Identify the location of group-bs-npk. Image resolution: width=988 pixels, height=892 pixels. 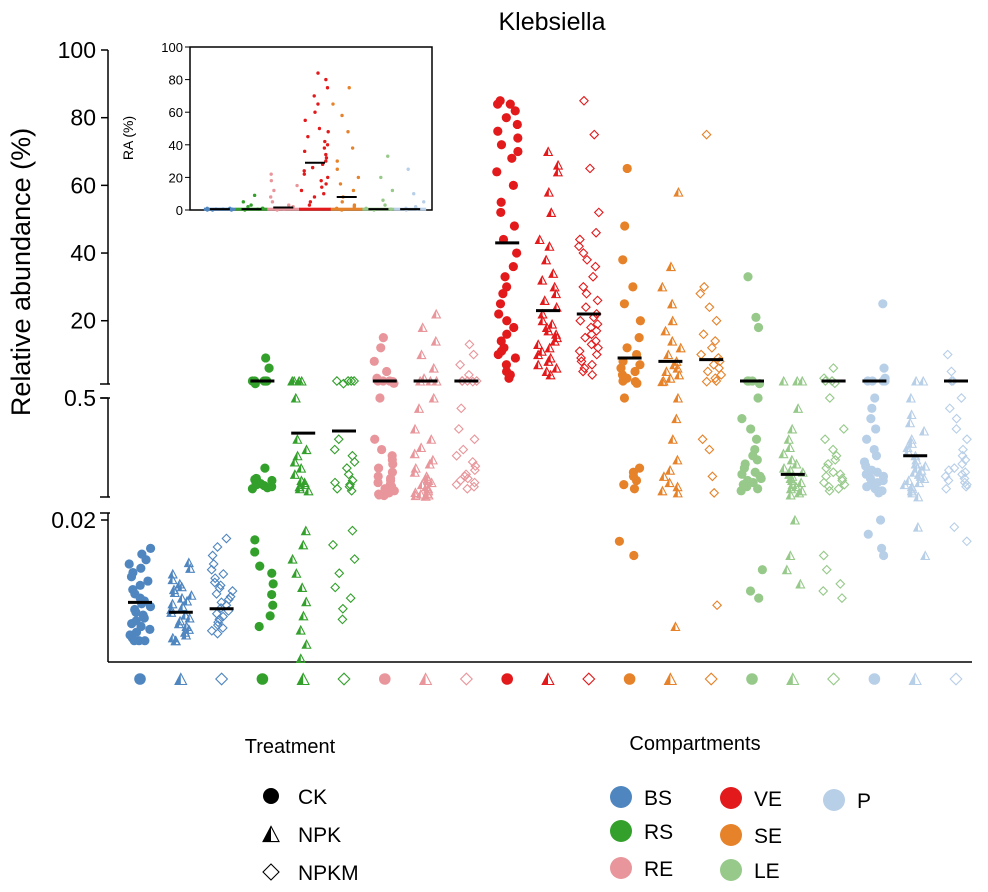
(181, 621).